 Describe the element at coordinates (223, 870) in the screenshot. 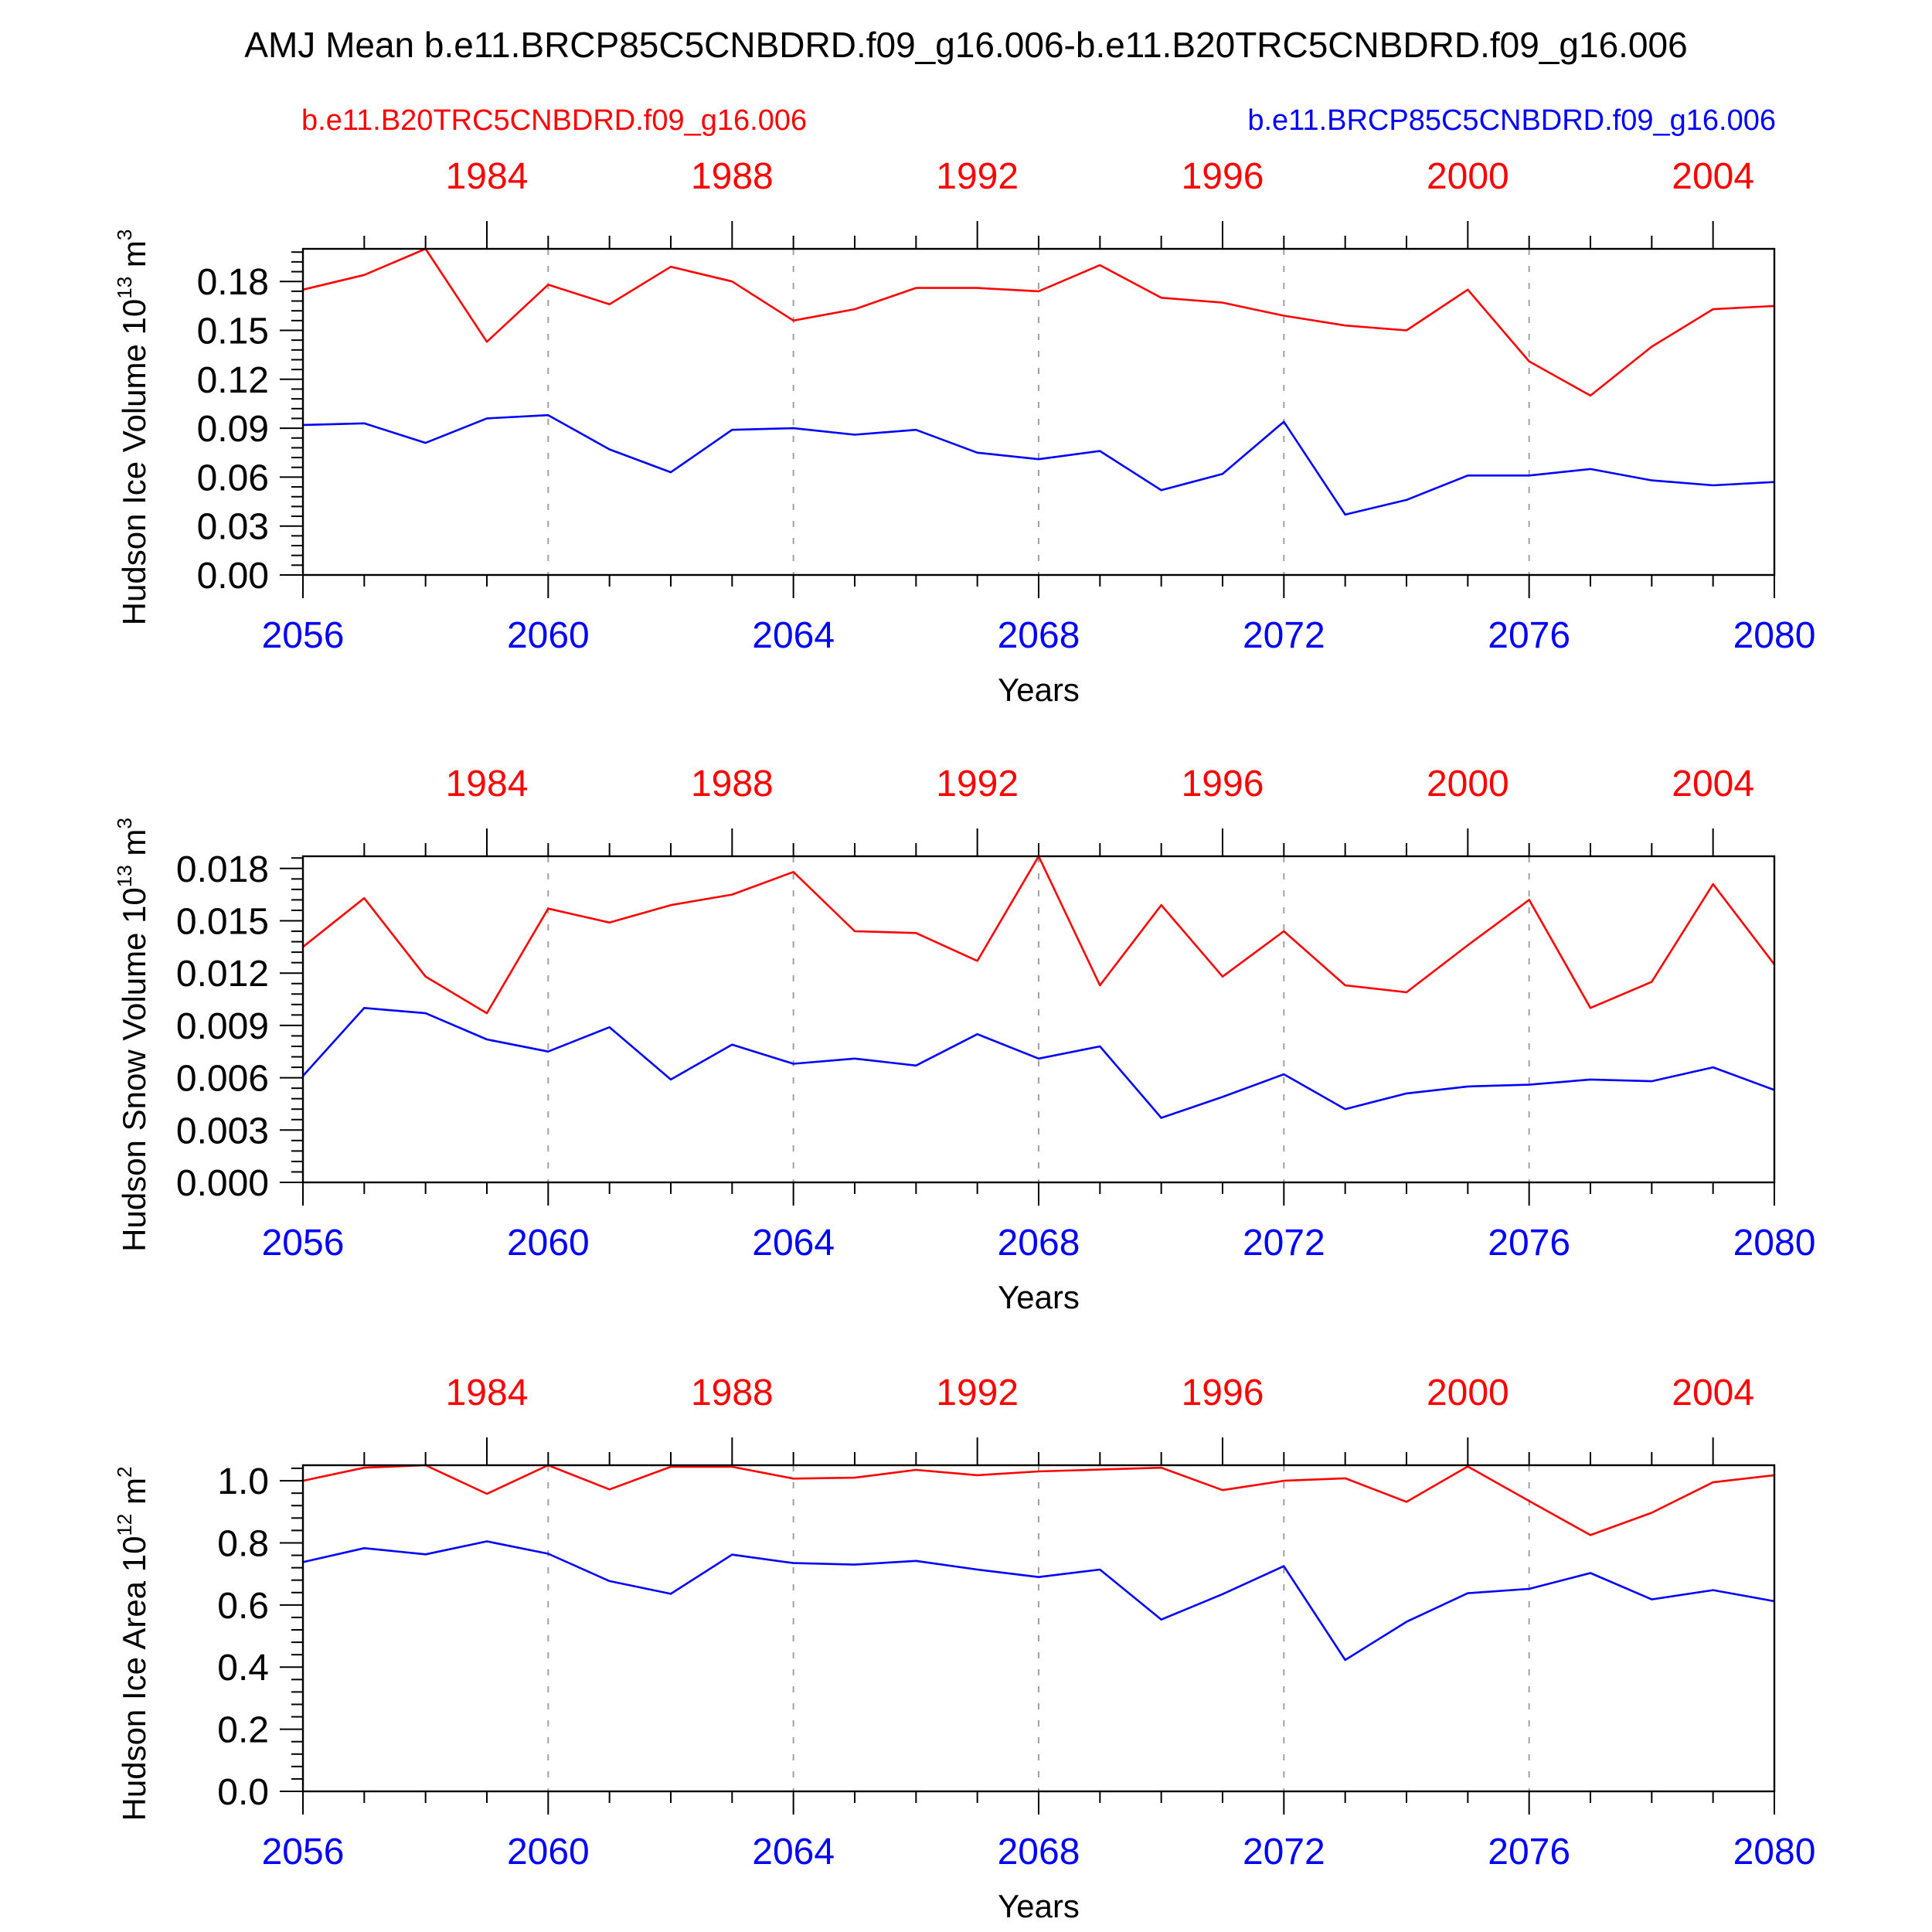

I see `y-tick-label: 0.018` at that location.